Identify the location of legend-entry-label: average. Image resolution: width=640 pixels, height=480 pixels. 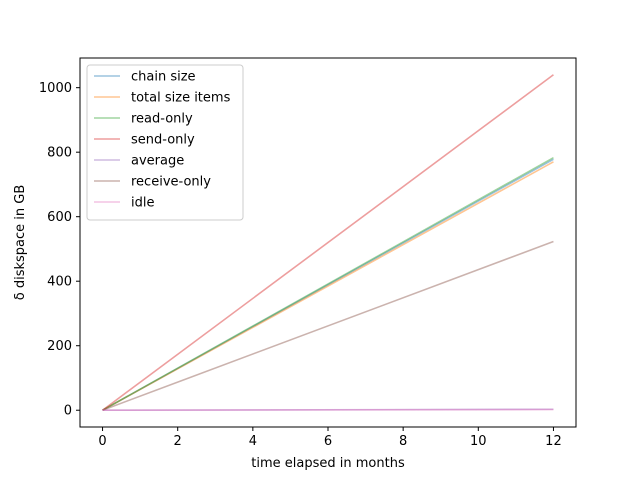
(157, 161).